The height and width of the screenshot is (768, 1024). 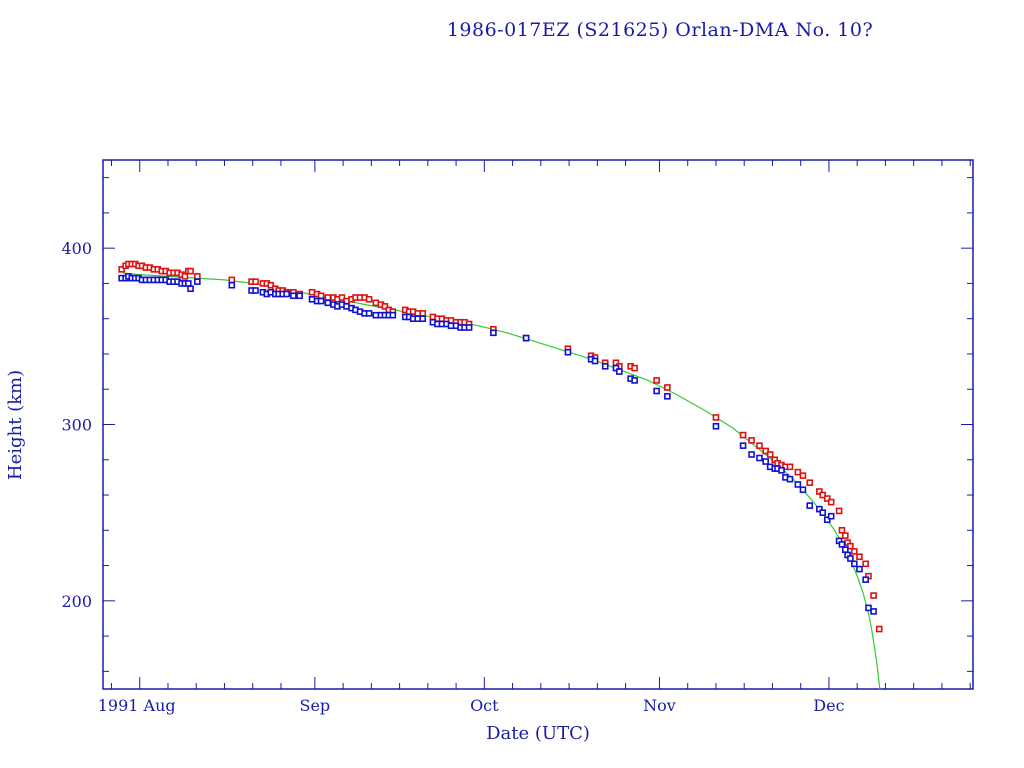 What do you see at coordinates (76, 601) in the screenshot?
I see `y-tick-label: 200` at bounding box center [76, 601].